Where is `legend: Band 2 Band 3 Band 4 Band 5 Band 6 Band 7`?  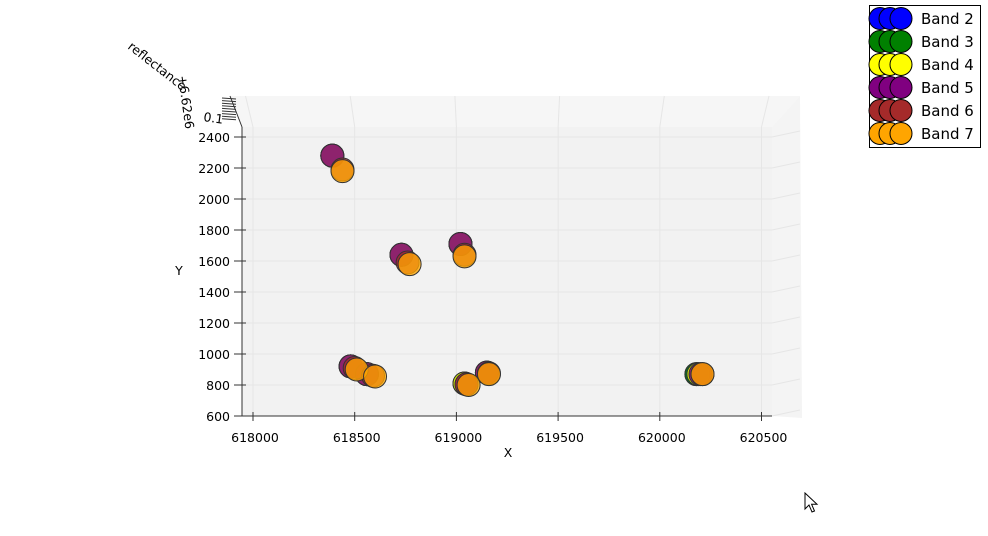
legend: Band 2 Band 3 Band 4 Band 5 Band 6 Band 7 is located at coordinates (924, 76).